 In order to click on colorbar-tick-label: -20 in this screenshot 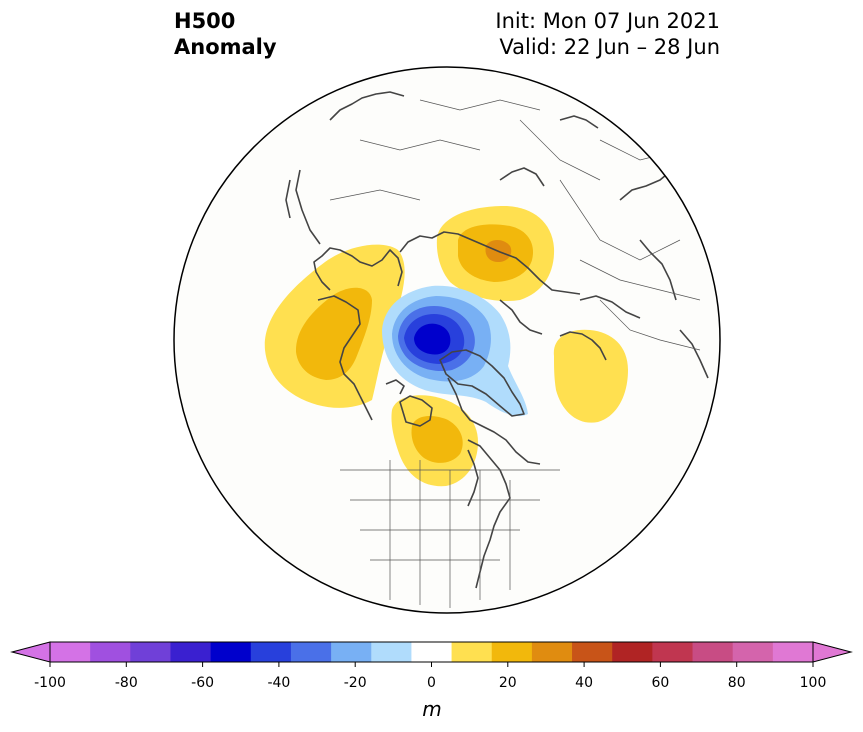, I will do `click(355, 683)`.